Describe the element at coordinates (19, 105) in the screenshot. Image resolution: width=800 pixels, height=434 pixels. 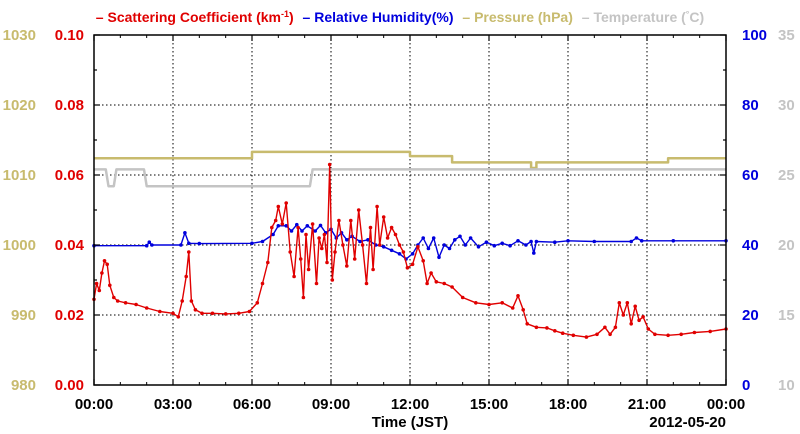
I see `pressure-tick-label: 1020` at that location.